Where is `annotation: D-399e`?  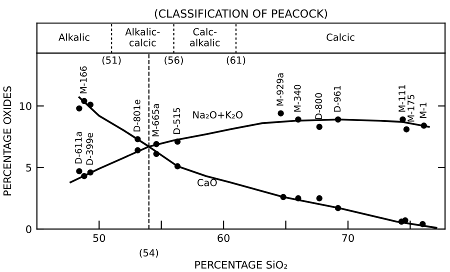
annotation: D-399e is located at coordinates (90, 148).